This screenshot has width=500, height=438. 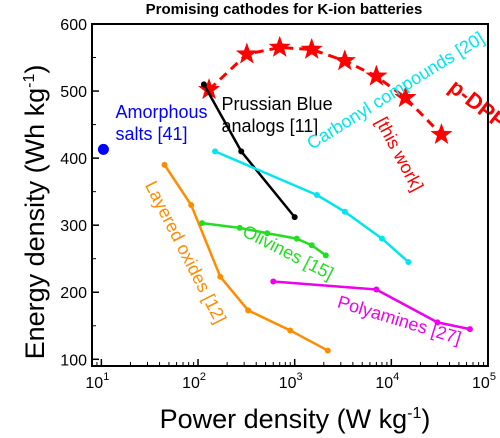 What do you see at coordinates (161, 123) in the screenshot?
I see `series-label: Amorphous salts [41]` at bounding box center [161, 123].